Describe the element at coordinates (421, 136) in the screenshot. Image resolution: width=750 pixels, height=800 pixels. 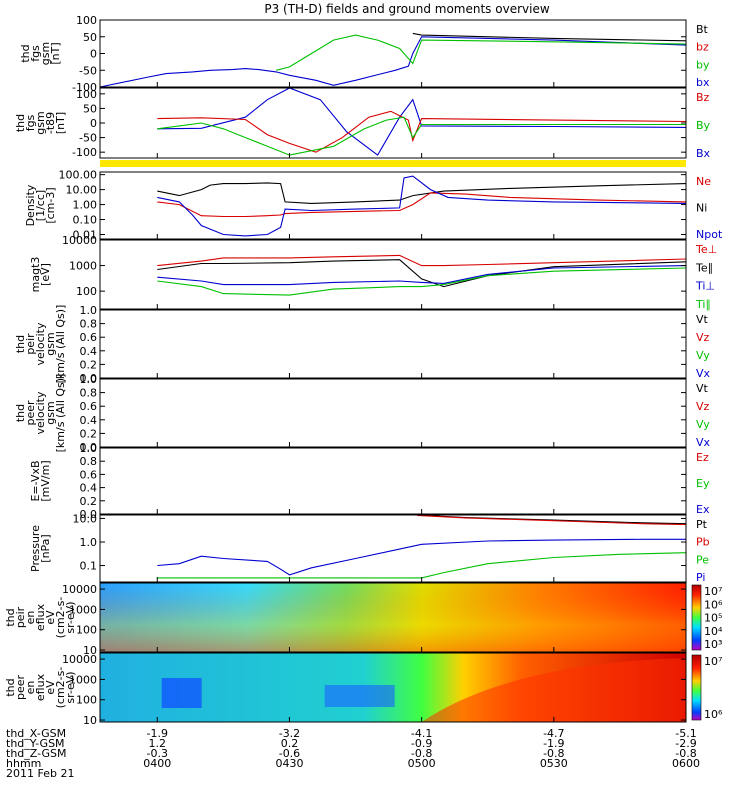
I see `series-By` at that location.